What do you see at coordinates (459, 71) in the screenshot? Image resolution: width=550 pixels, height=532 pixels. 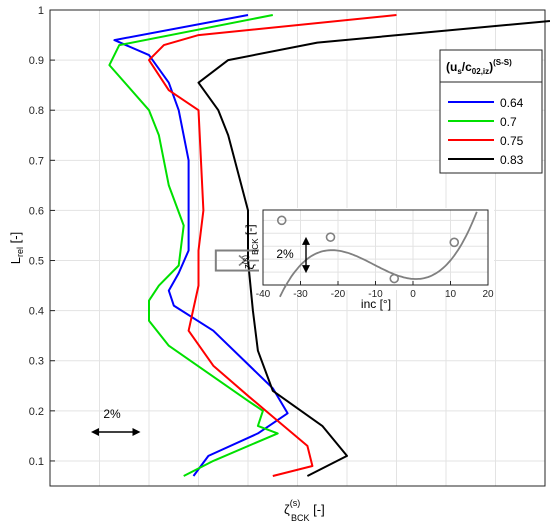 I see `legend-title-sub1: s` at bounding box center [459, 71].